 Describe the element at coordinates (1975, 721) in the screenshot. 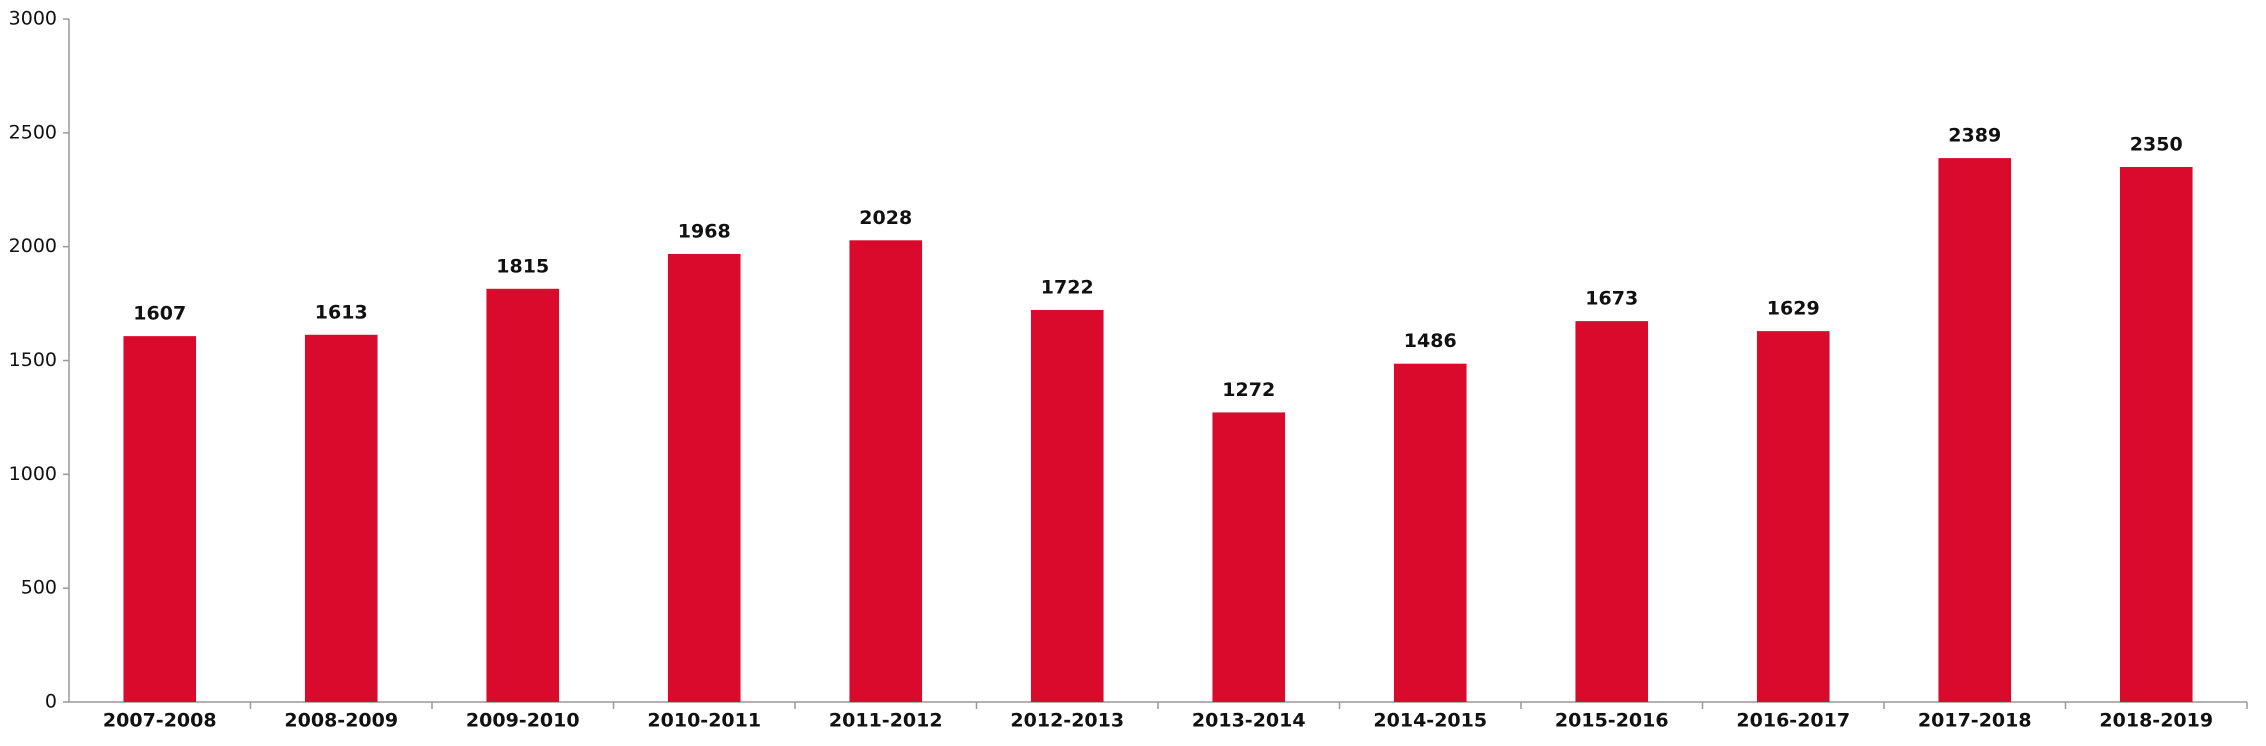

I see `x-tick-label: 2017-2018` at that location.